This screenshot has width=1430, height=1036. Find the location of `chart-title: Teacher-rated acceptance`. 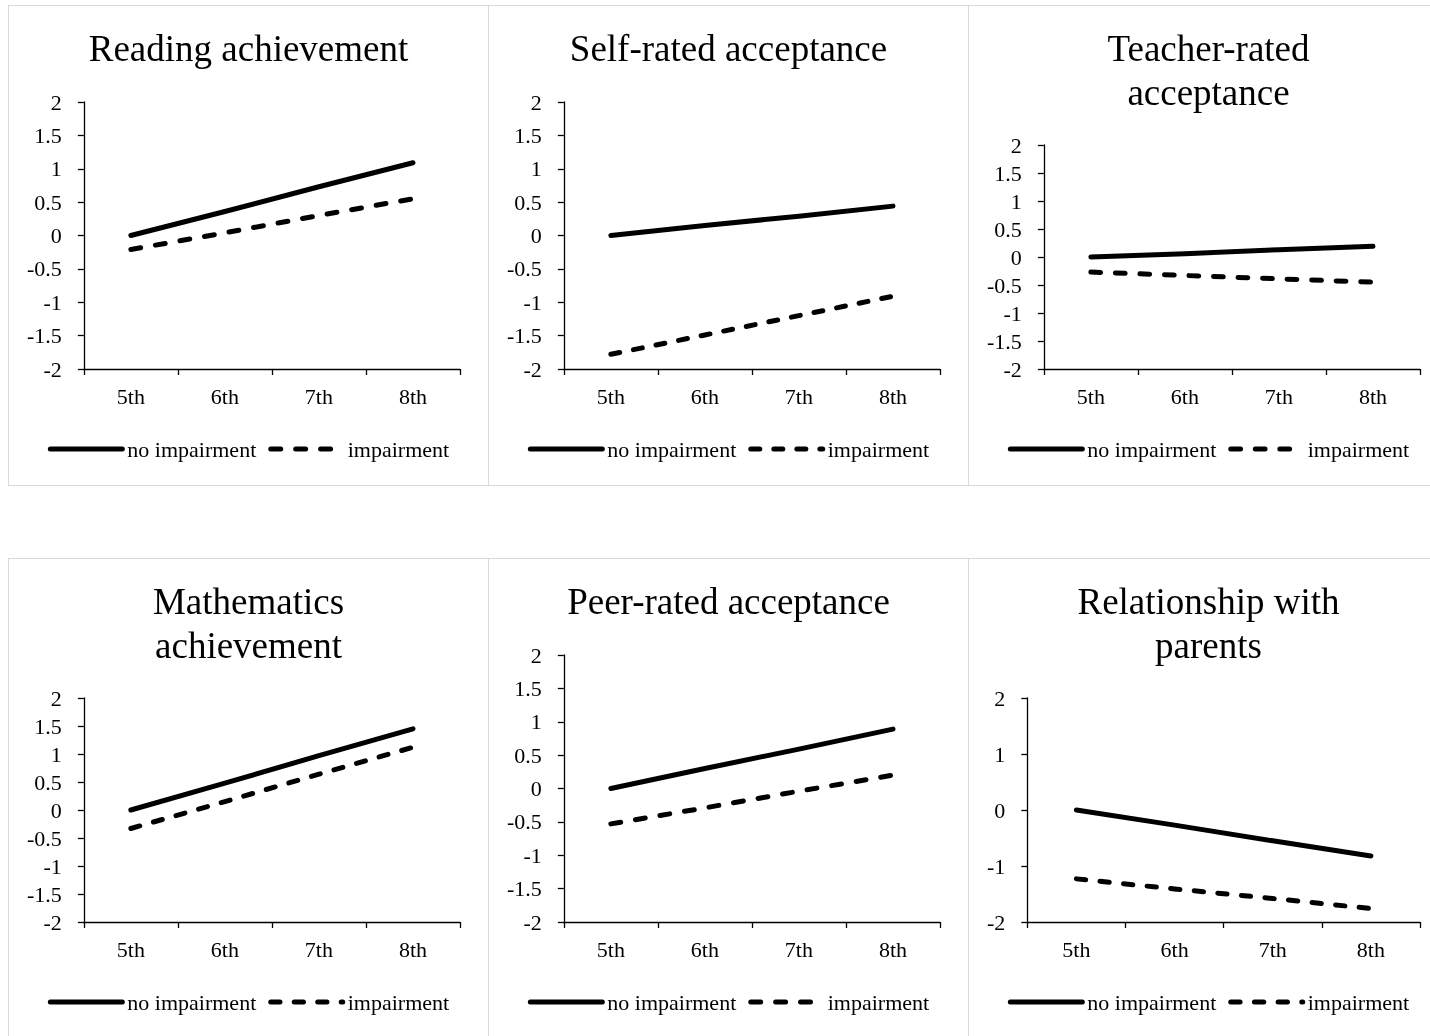

chart-title: Teacher-rated acceptance is located at coordinates (1209, 70).